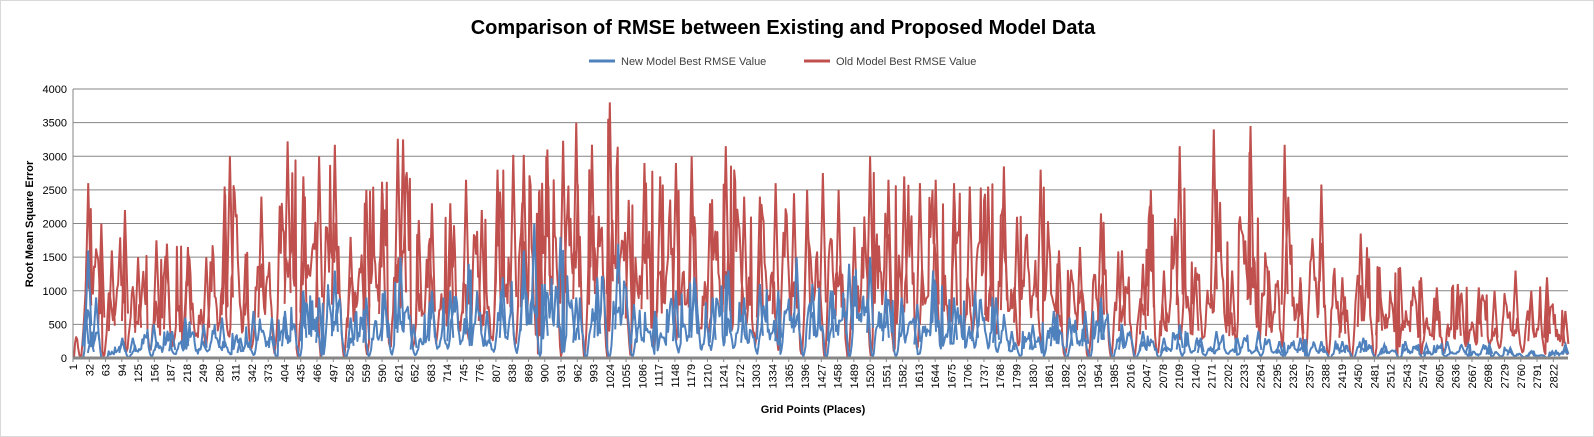  I want to click on x-tick-label: 2109, so click(1180, 376).